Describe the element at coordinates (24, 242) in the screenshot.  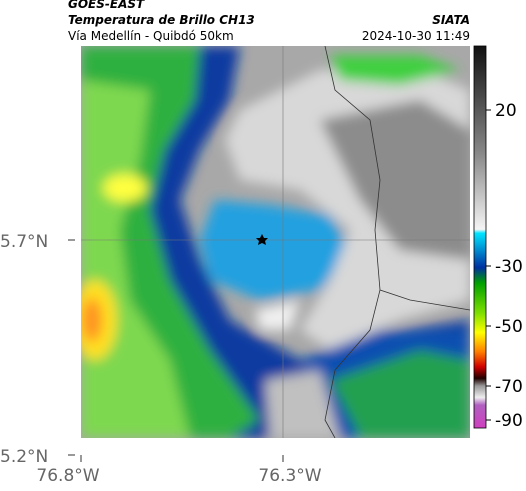
I see `lat-label: 5.7°N` at that location.